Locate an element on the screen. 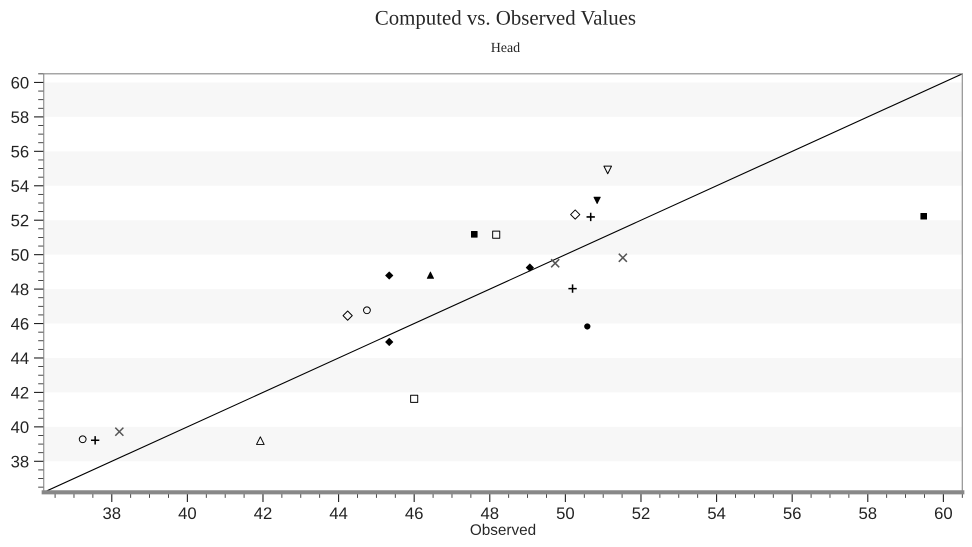 The height and width of the screenshot is (547, 972). x-tick-label: 38 is located at coordinates (111, 513).